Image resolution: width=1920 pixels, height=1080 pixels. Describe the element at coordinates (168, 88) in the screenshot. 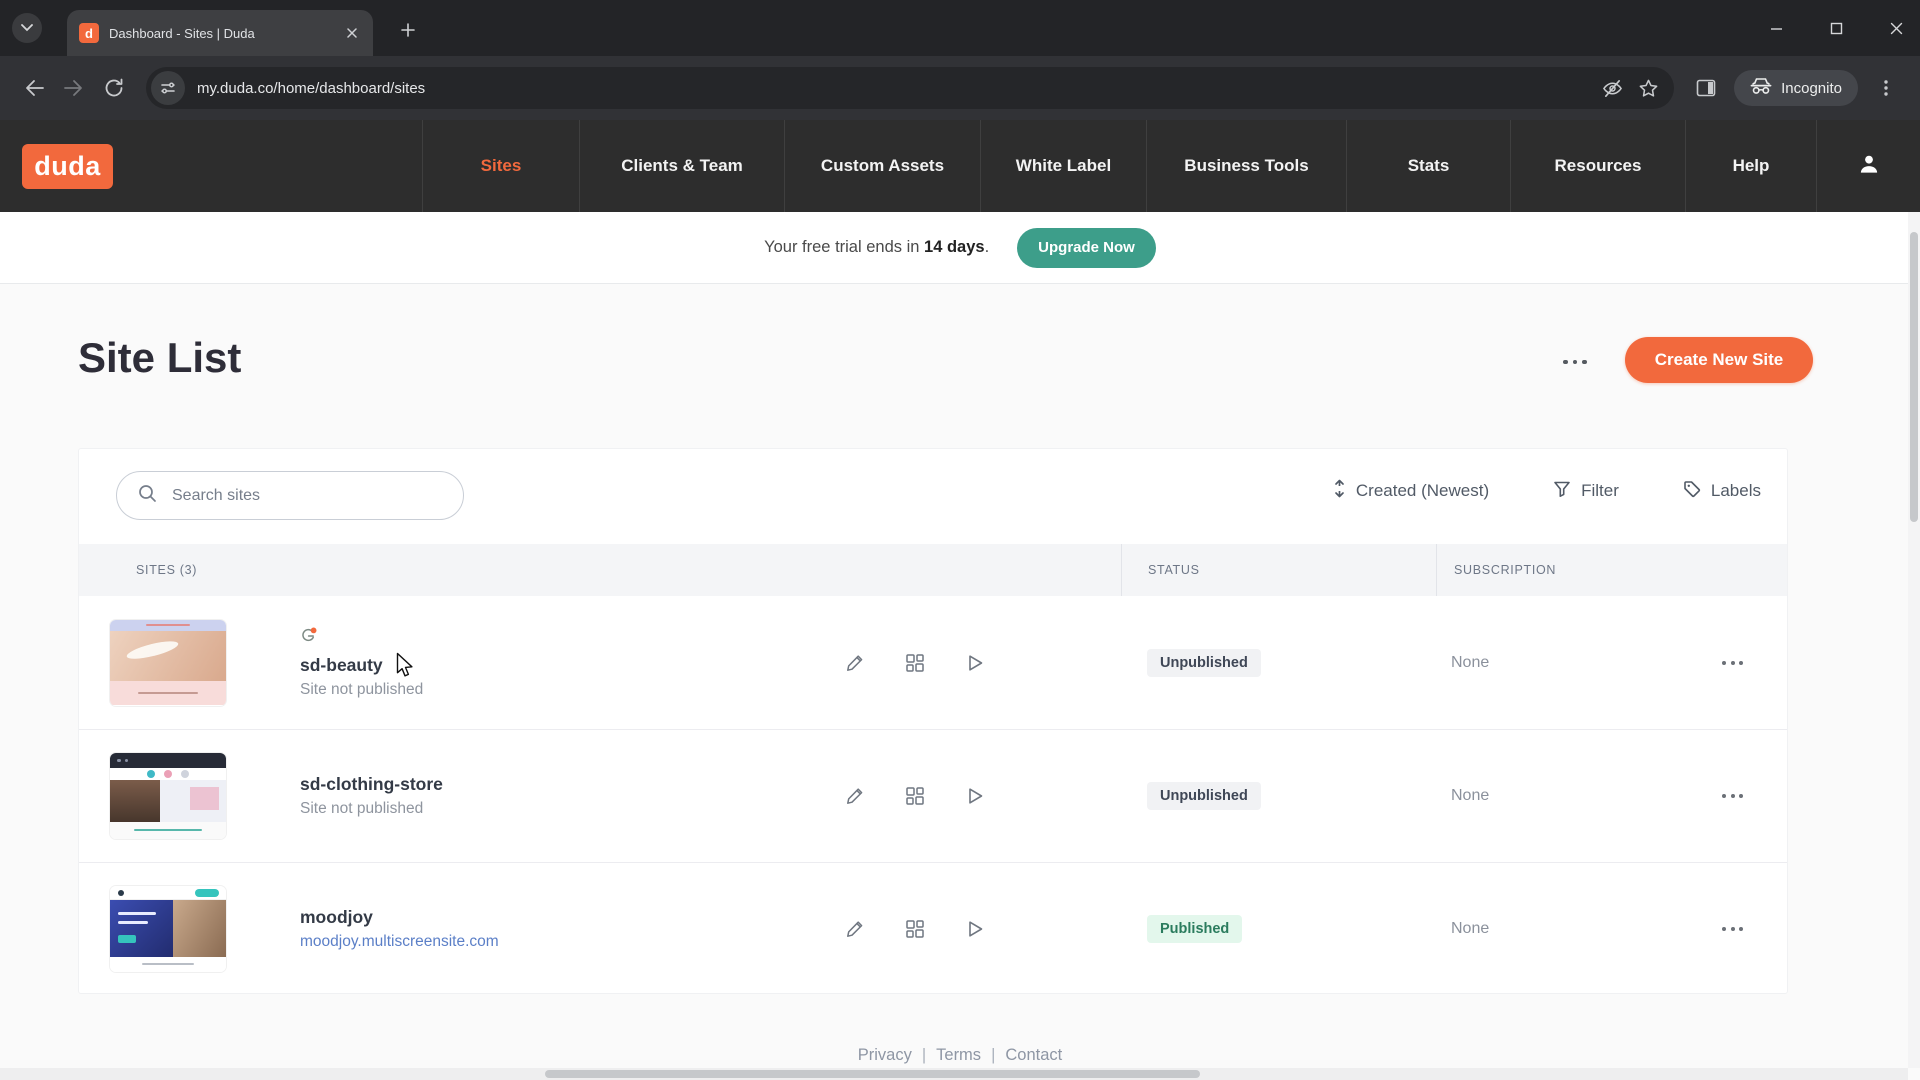

I see `site-info-icon` at that location.